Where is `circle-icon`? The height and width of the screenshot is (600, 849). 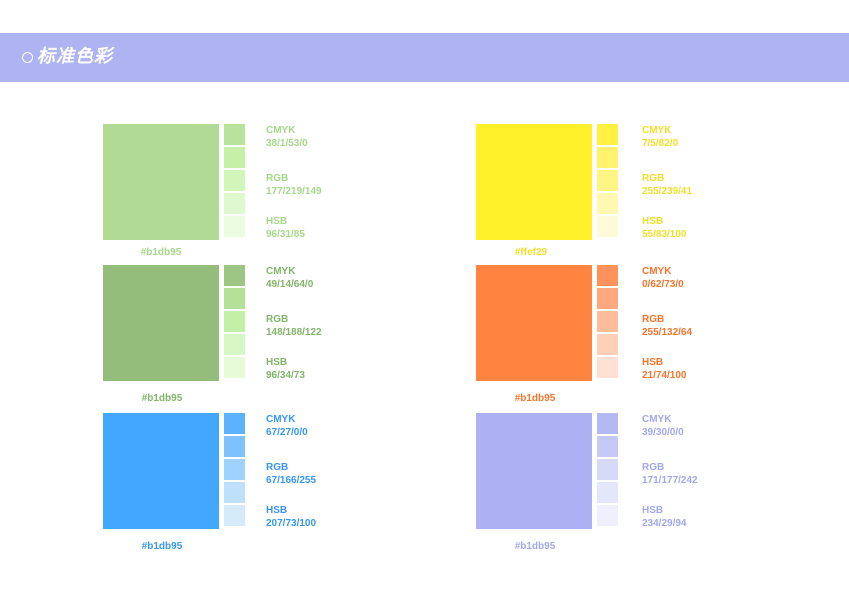 circle-icon is located at coordinates (27, 57).